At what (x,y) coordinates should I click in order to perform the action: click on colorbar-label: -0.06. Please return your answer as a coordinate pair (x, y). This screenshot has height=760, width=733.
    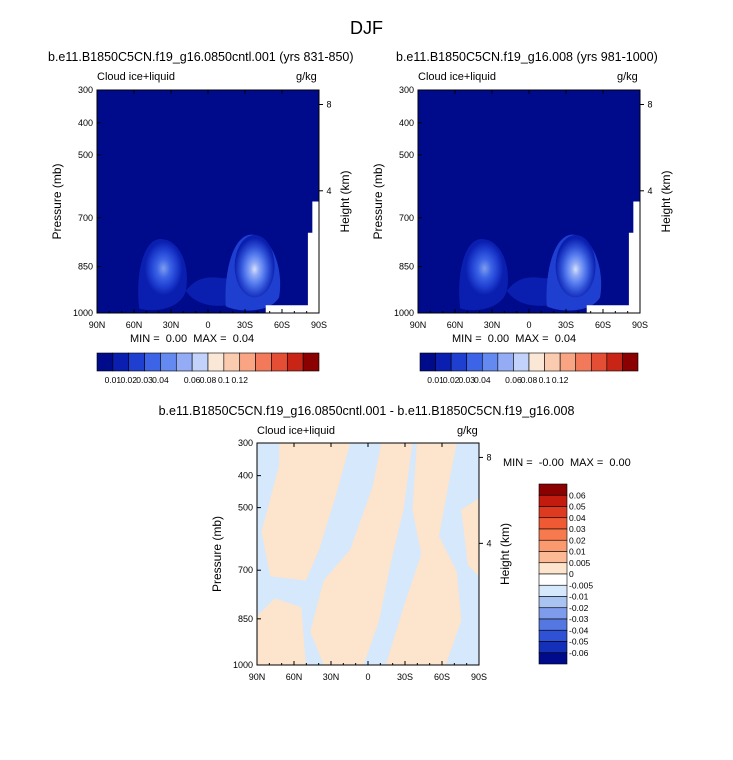
    Looking at the image, I should click on (579, 653).